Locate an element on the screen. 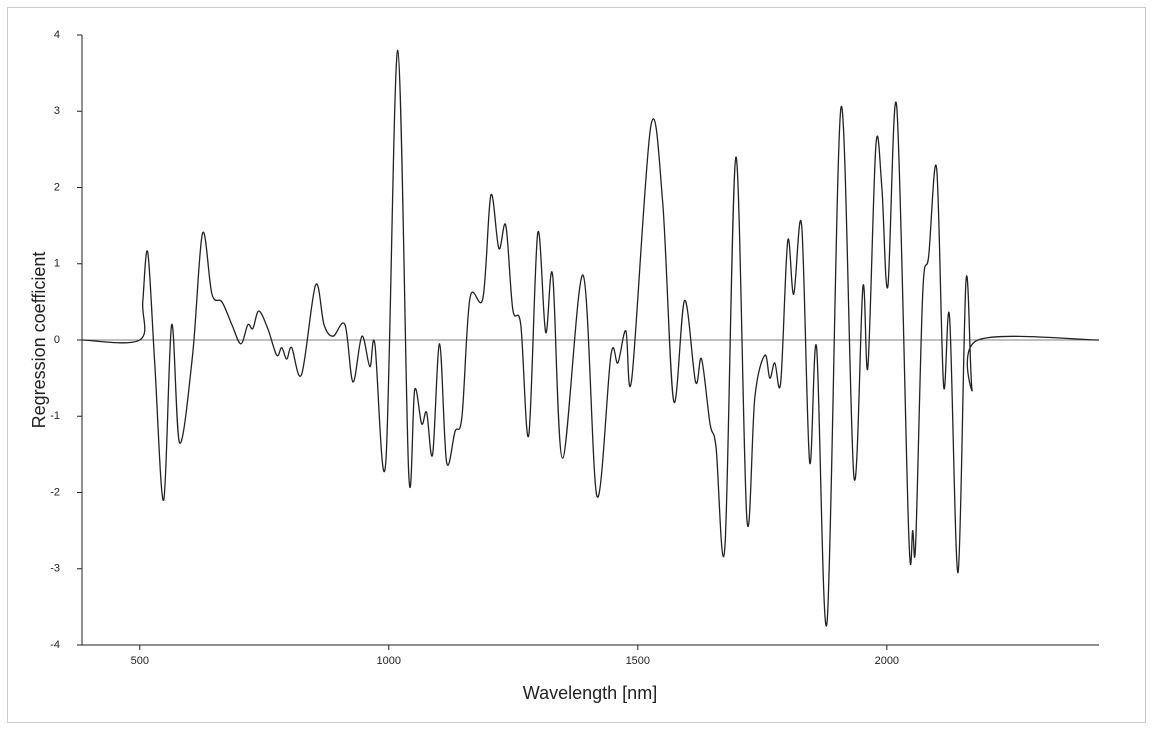 The image size is (1153, 730). x-tick-label: 2000 is located at coordinates (887, 661).